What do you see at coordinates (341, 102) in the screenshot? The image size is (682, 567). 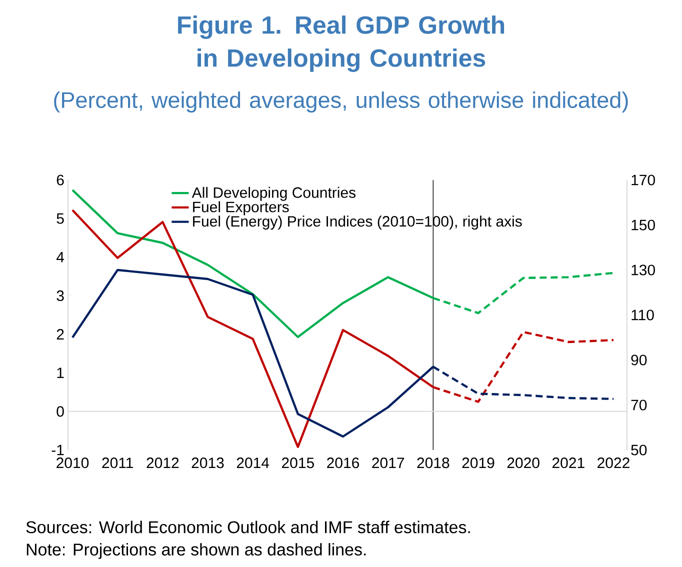 I see `chart-subtitle: (Percent, weighted averages, unless otherwise indicated)` at bounding box center [341, 102].